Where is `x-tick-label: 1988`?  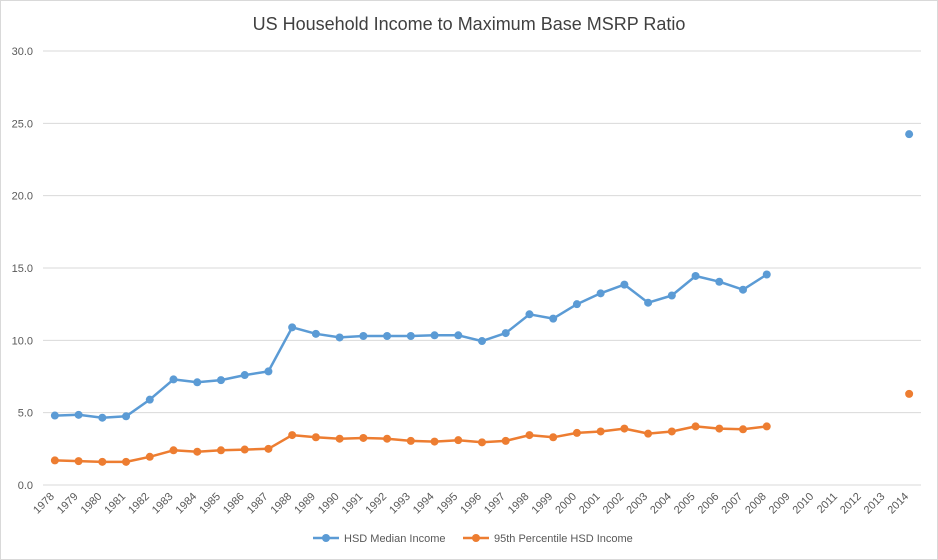 x-tick-label: 1988 is located at coordinates (281, 504).